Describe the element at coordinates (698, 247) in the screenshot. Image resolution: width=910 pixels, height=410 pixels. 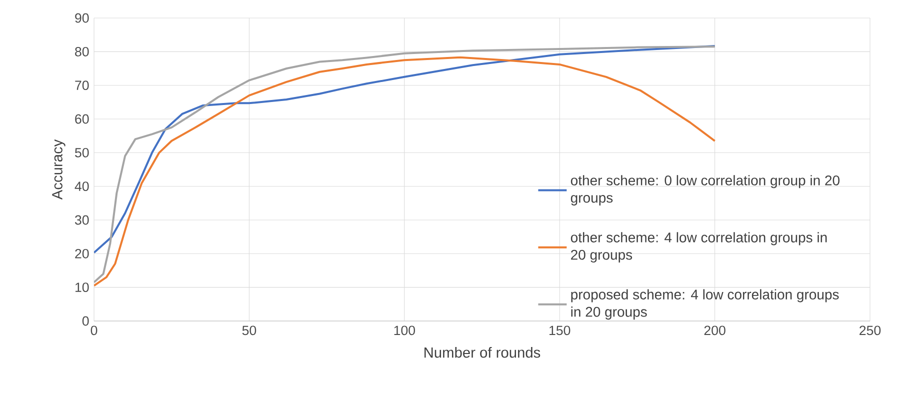
I see `legend-label: other scheme: 4 low correlation groups in 20 groups` at that location.